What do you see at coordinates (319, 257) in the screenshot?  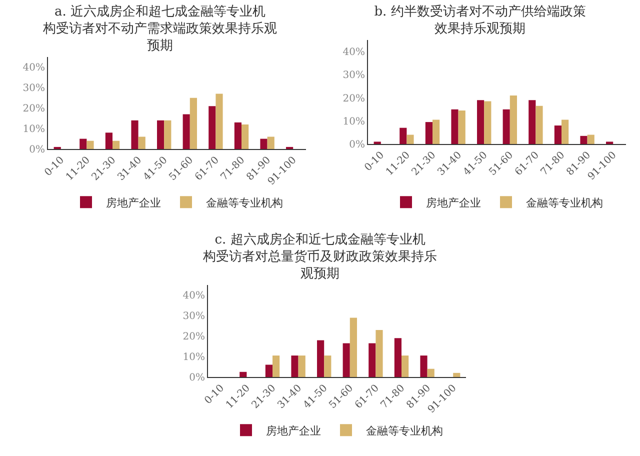 I see `chart-title: c. 超六成房企和近七成金融等专业机构受访者对总量货币及财政政策效果持乐观预期` at bounding box center [319, 257].